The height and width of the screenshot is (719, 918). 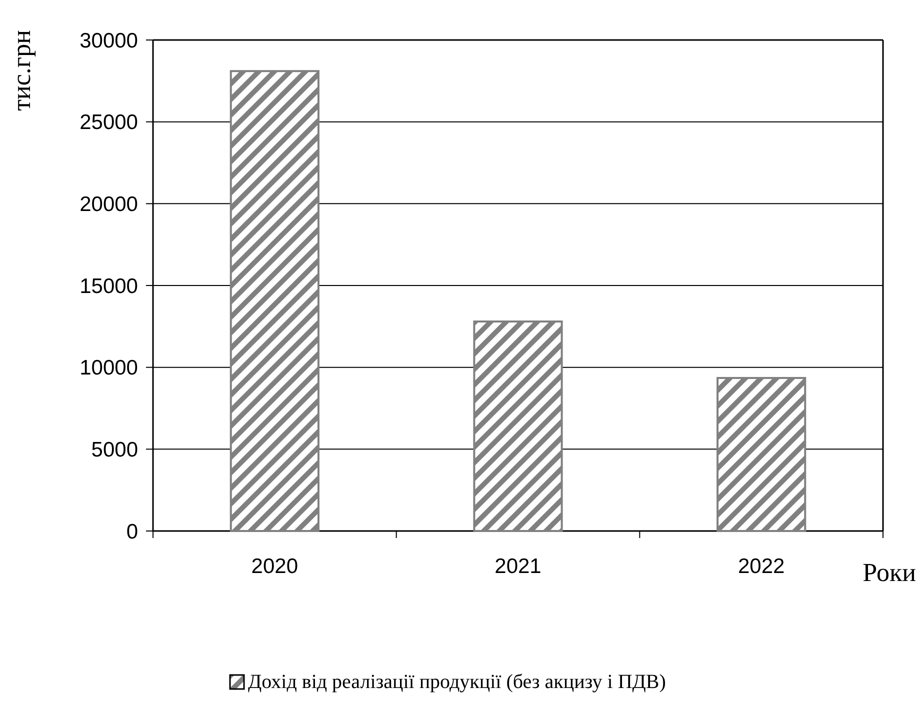 I want to click on y-axis-title: тис.грн, so click(x=21, y=70).